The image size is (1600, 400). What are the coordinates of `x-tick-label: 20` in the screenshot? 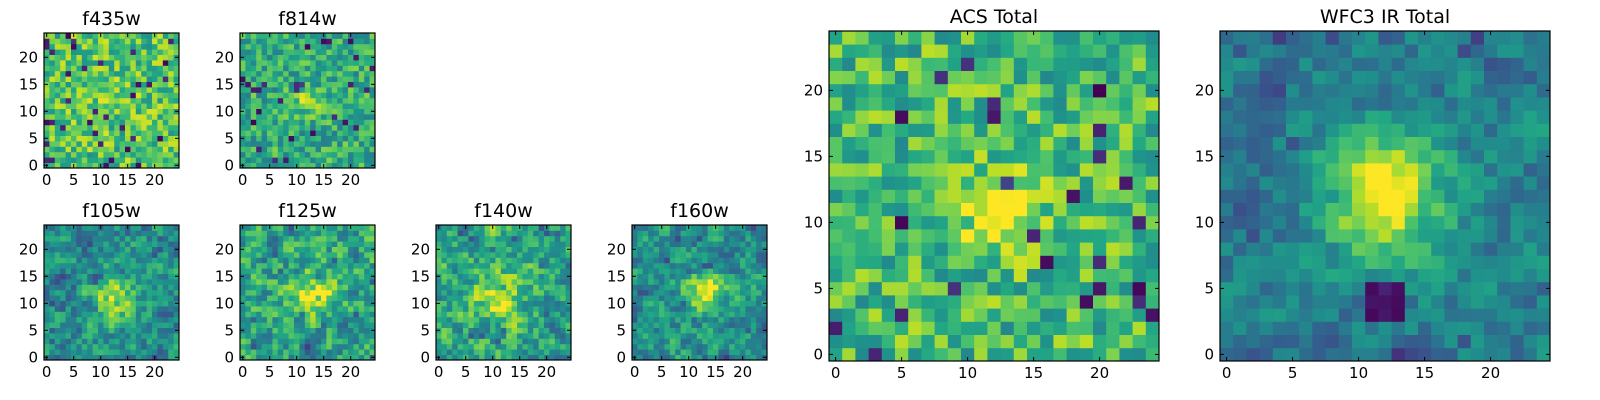 It's located at (546, 372).